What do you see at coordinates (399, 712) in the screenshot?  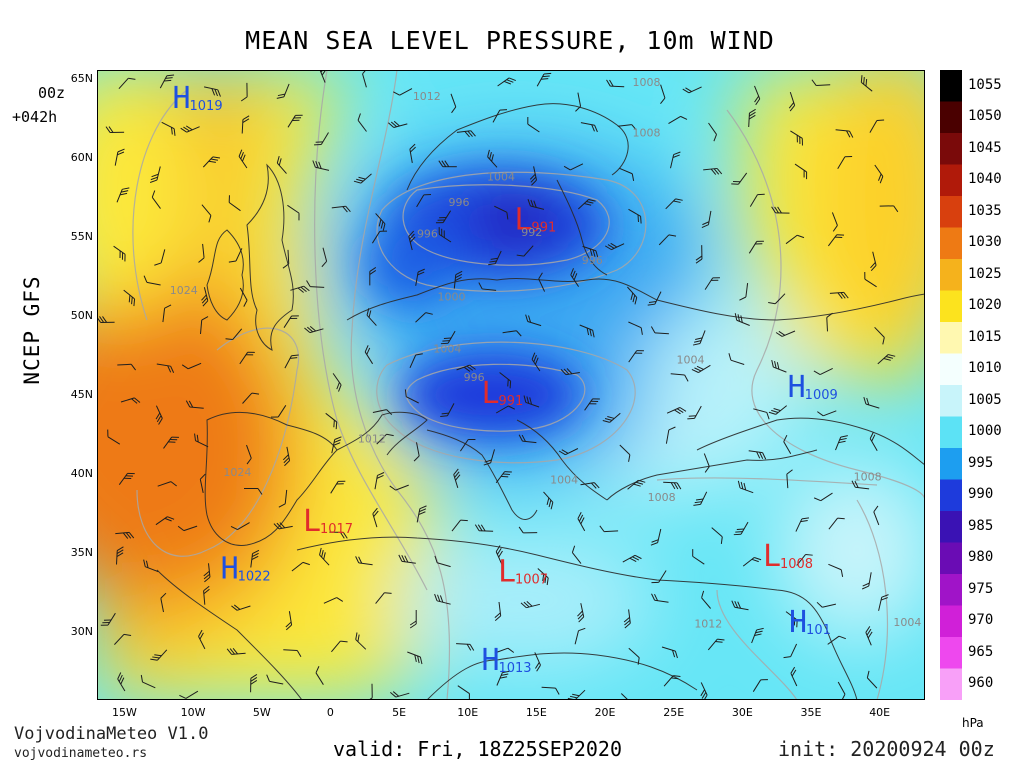 I see `lon-tick-label: 5E` at bounding box center [399, 712].